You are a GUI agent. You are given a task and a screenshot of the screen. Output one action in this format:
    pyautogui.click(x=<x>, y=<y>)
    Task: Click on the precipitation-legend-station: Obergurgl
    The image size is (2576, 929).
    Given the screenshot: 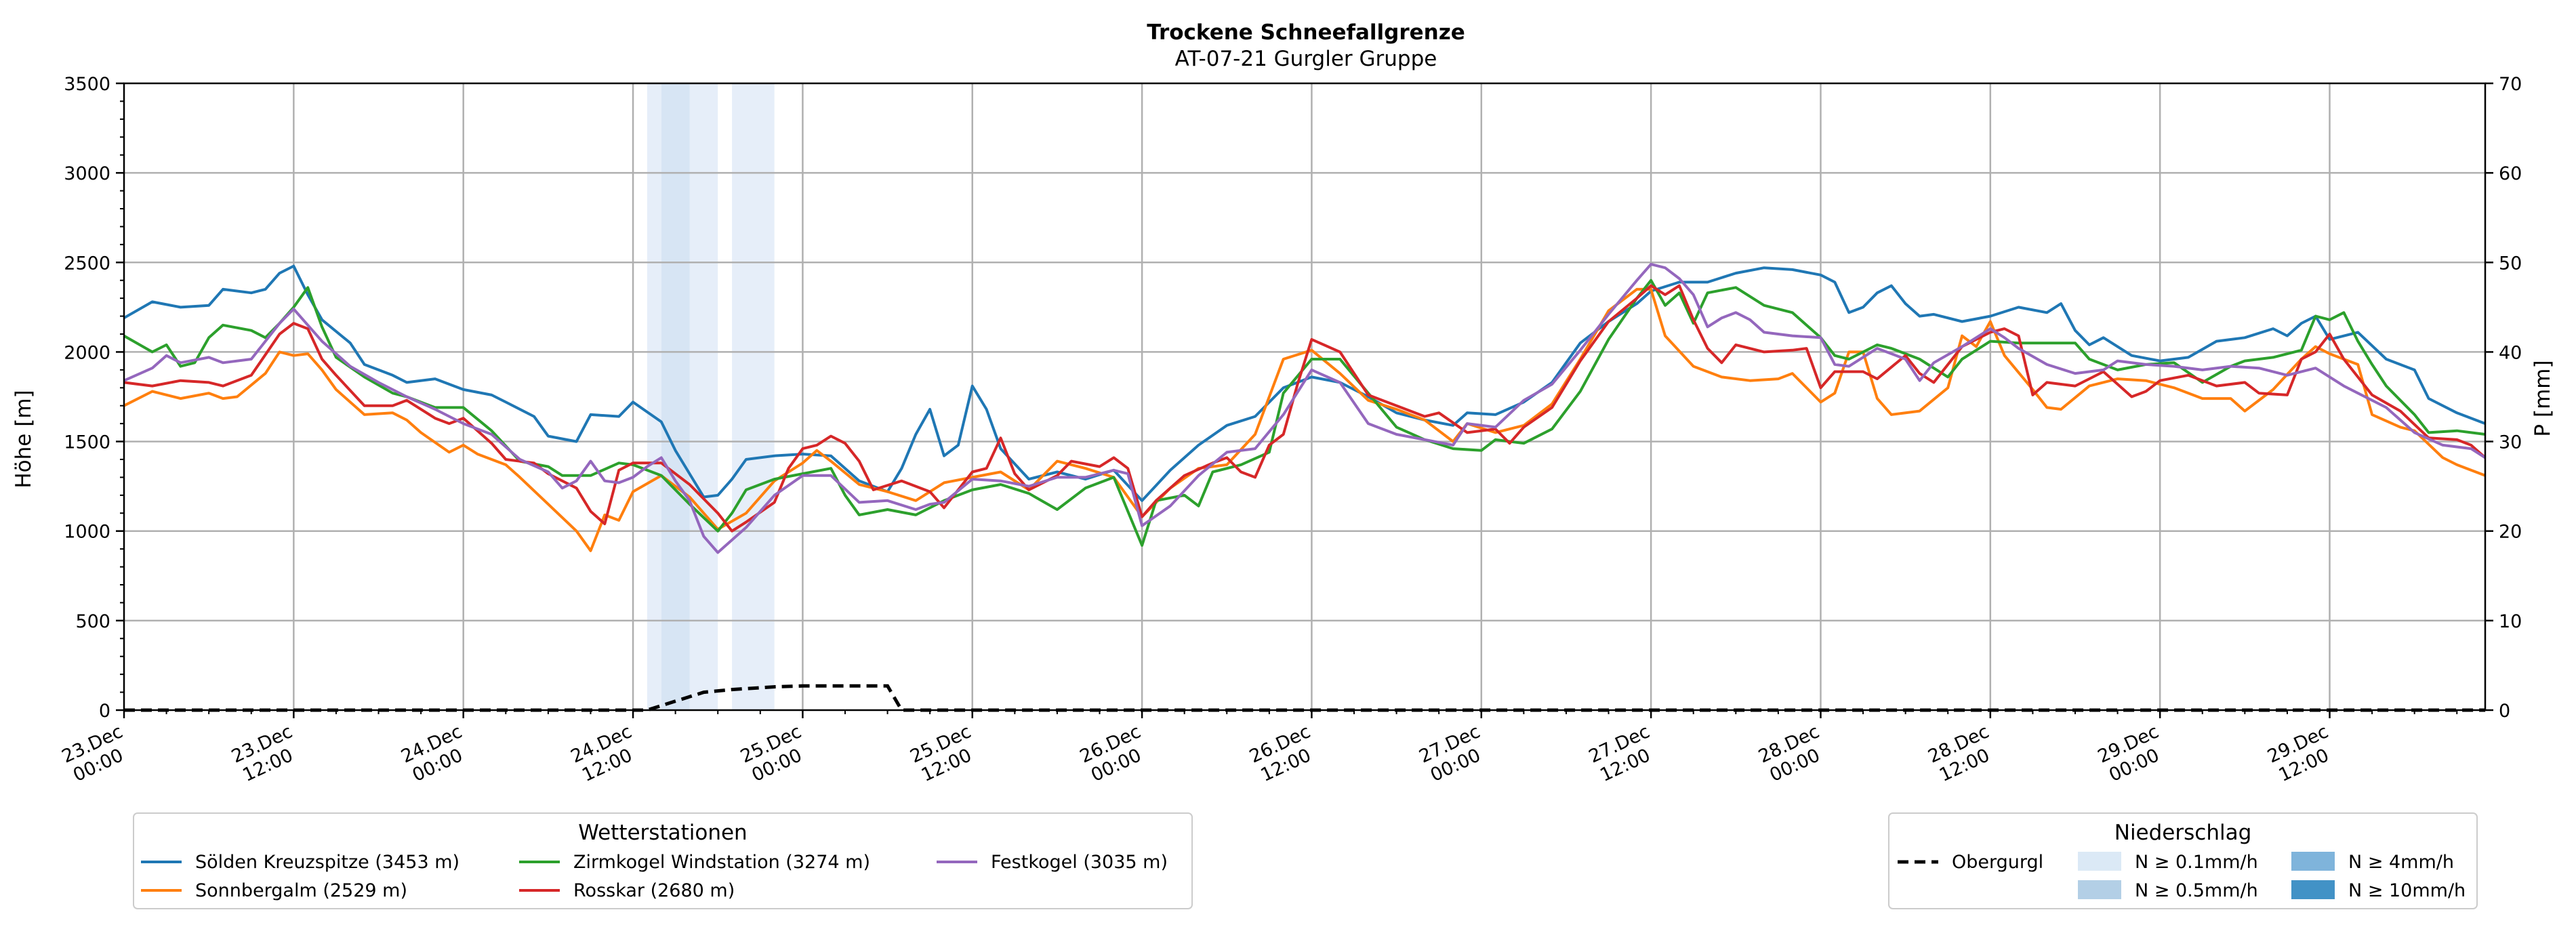 What is the action you would take?
    pyautogui.click(x=1998, y=862)
    